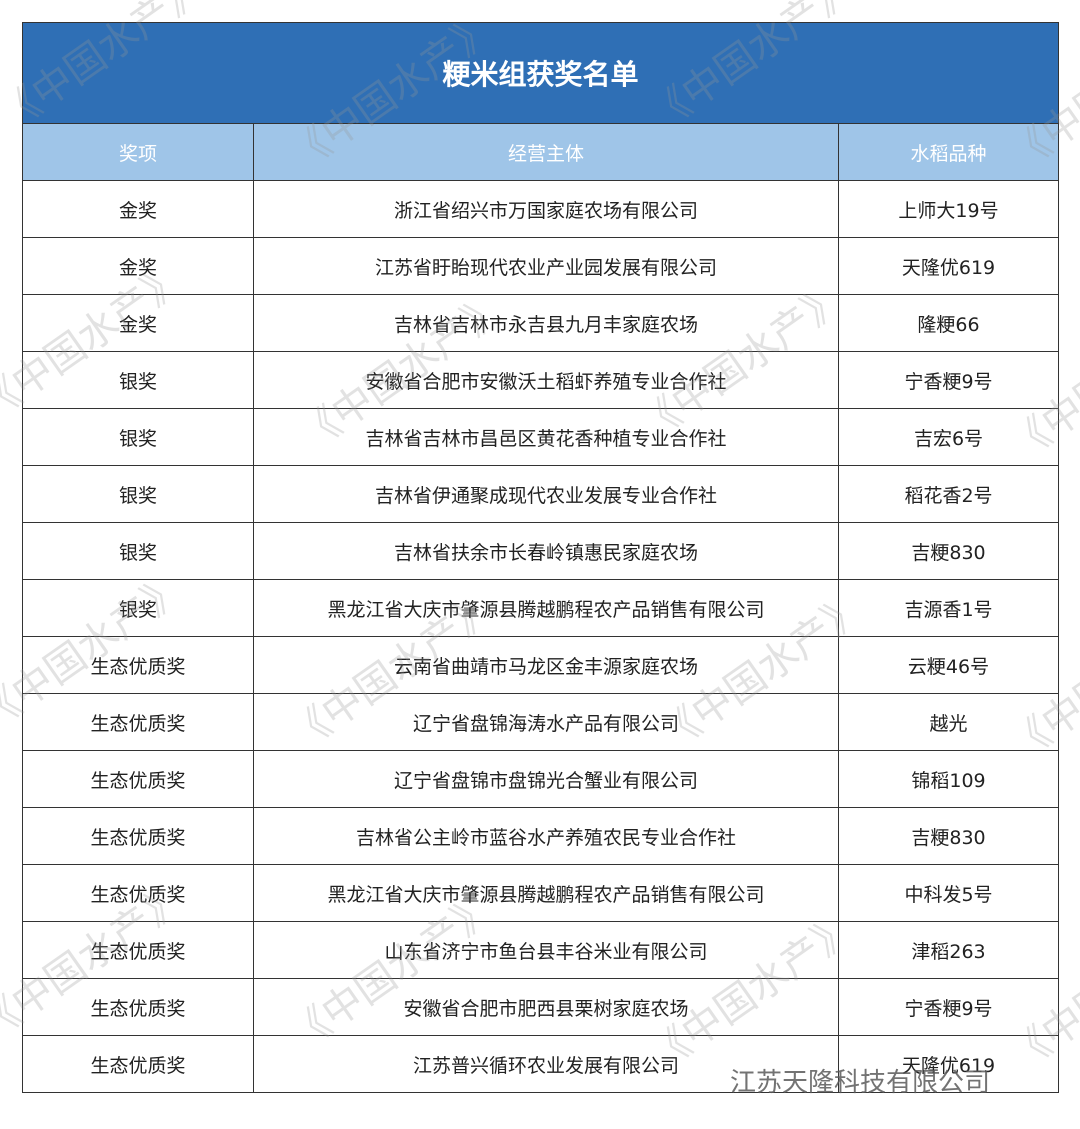 This screenshot has width=1080, height=1129. I want to click on table-row: 生态优质奖 山东省济宁市鱼台县丰谷米业有限公司 津稻263, so click(540, 950).